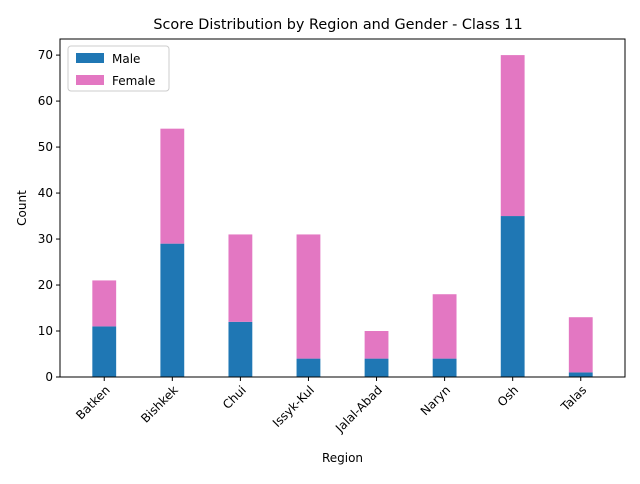  I want to click on bar-female-osh, so click(512, 136).